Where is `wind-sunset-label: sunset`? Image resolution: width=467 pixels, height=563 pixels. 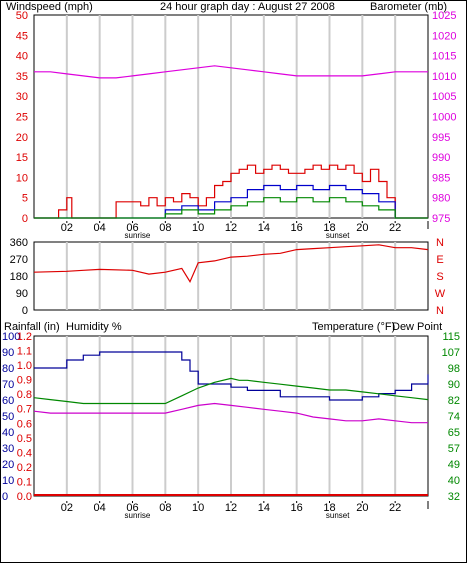 wind-sunset-label: sunset is located at coordinates (338, 235).